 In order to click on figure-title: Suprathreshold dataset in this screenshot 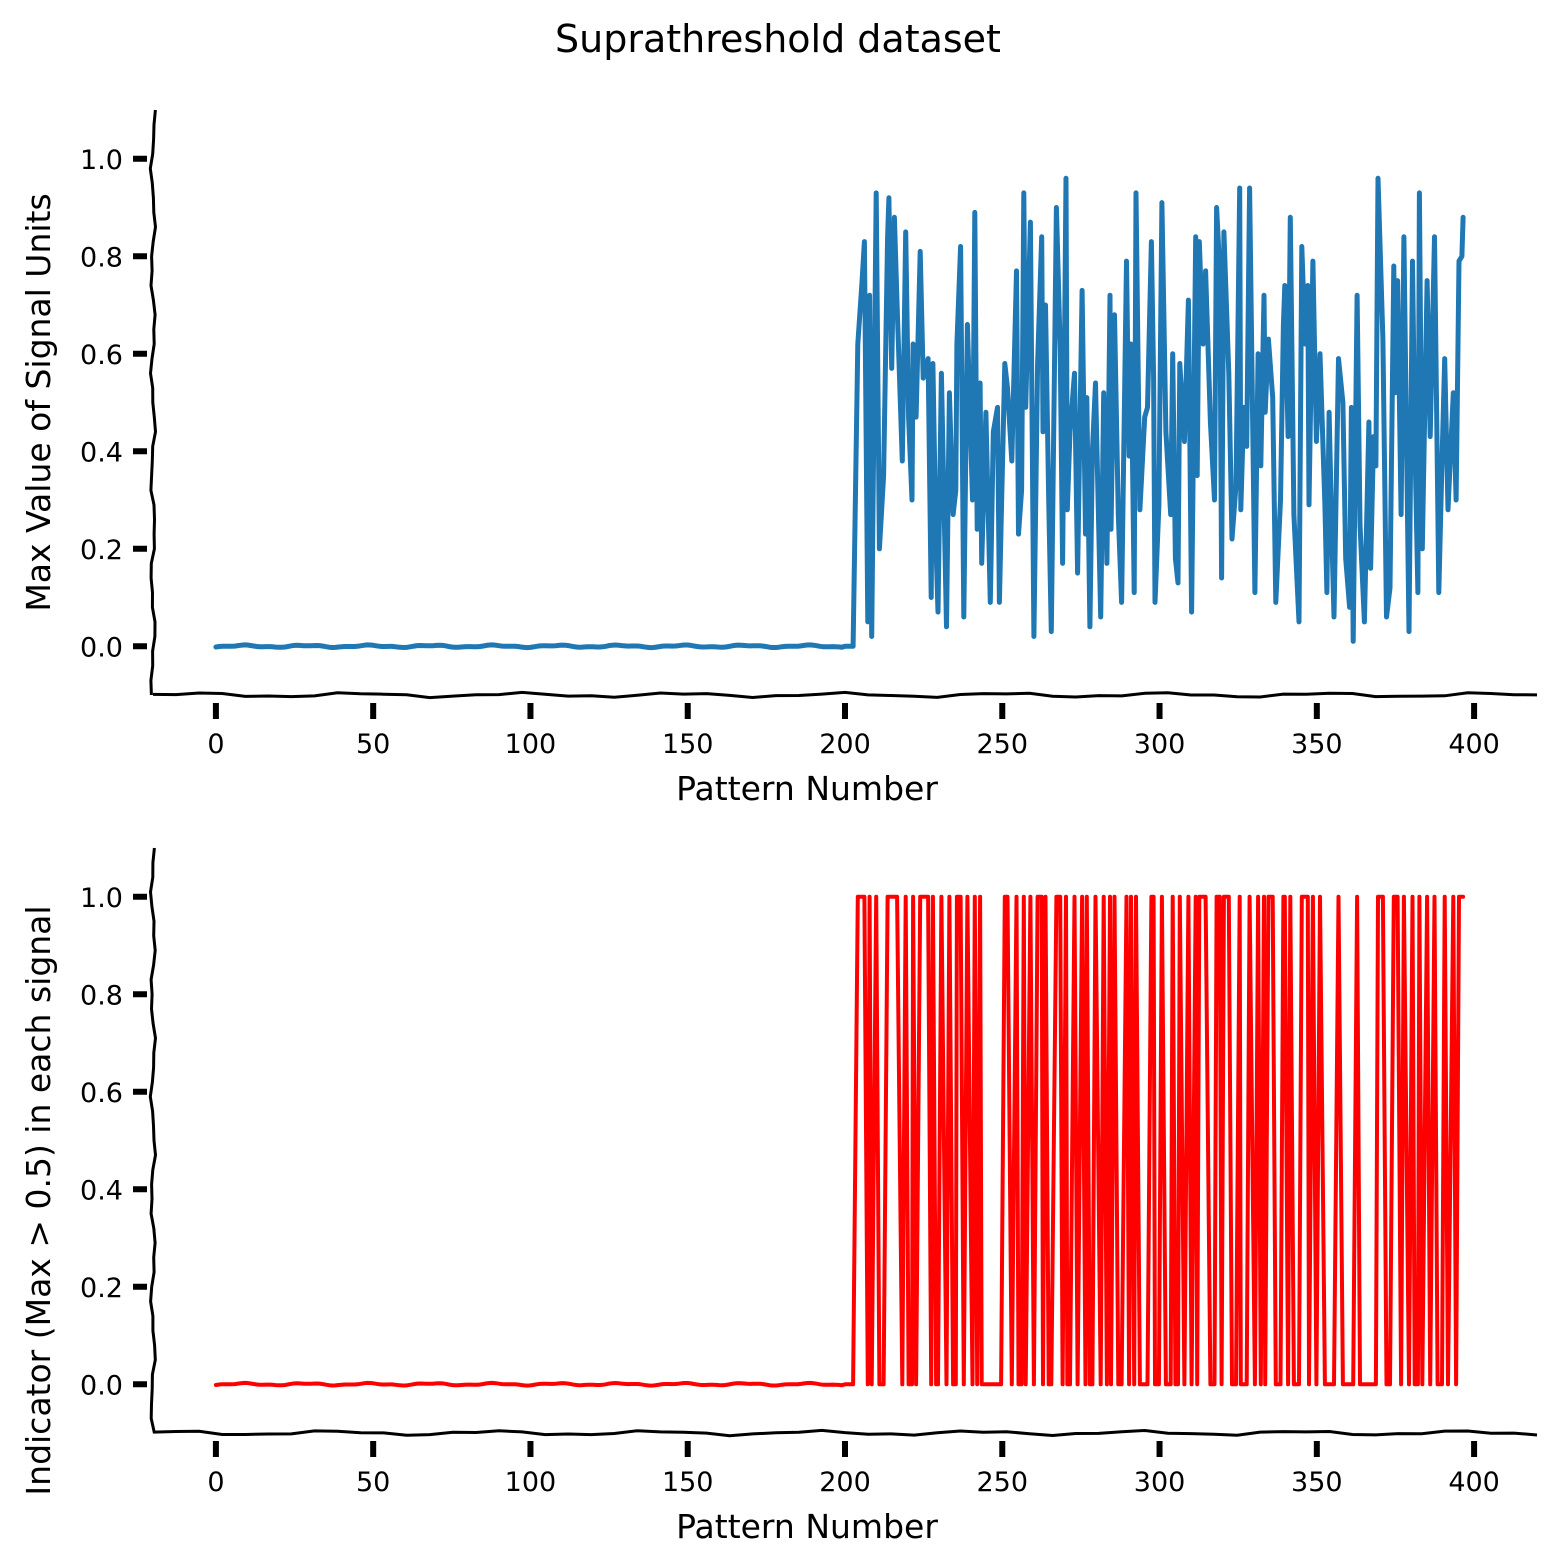, I will do `click(778, 39)`.